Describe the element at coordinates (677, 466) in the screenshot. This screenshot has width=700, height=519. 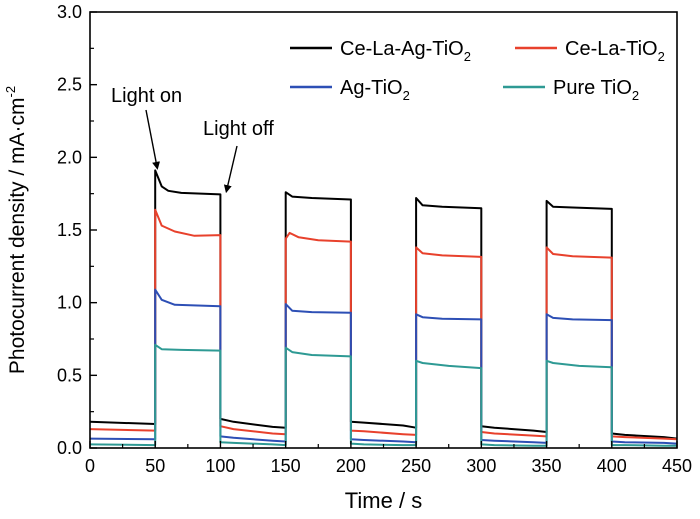
I see `x-tick-label: 450` at that location.